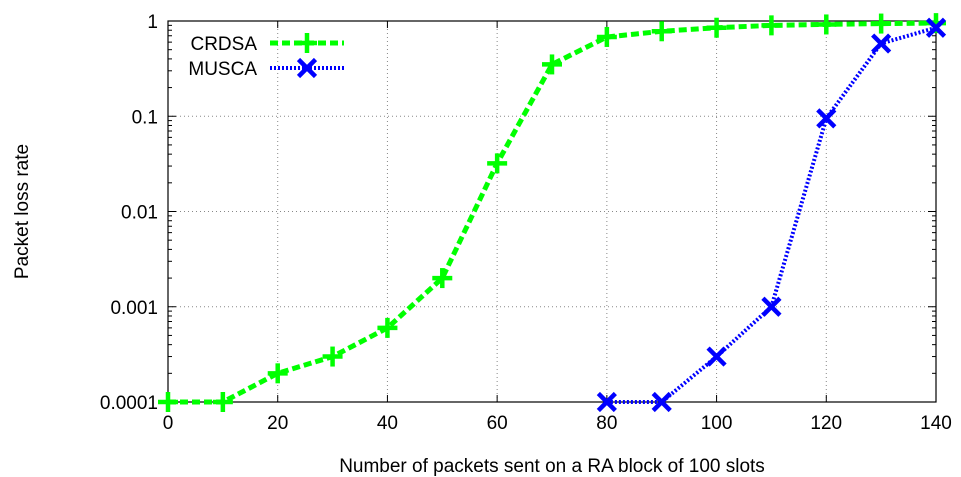 The width and height of the screenshot is (961, 477). I want to click on legend-marker-musca, so click(307, 68).